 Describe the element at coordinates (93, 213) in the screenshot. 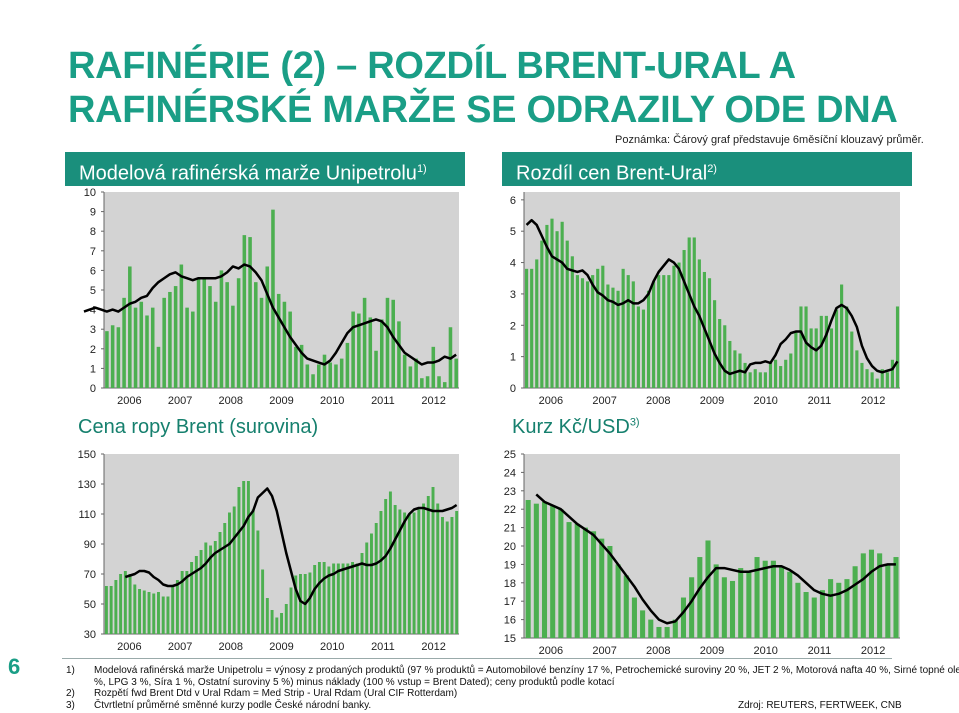

I see `y-tick-label: 9` at that location.